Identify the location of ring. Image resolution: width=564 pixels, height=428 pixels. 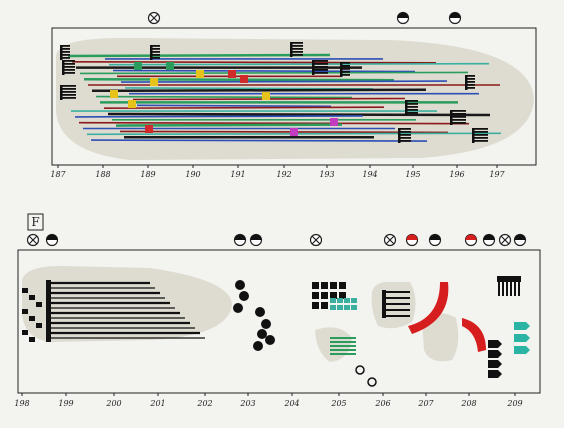
(360, 370).